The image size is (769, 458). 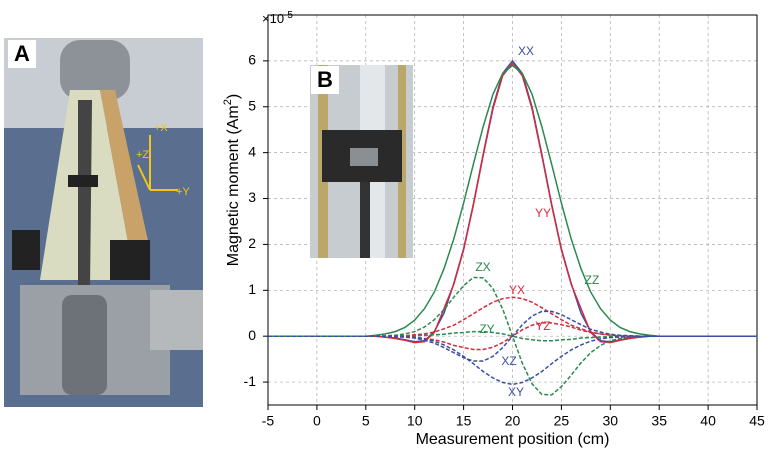 I want to click on y-tick-label: 1, so click(x=252, y=289).